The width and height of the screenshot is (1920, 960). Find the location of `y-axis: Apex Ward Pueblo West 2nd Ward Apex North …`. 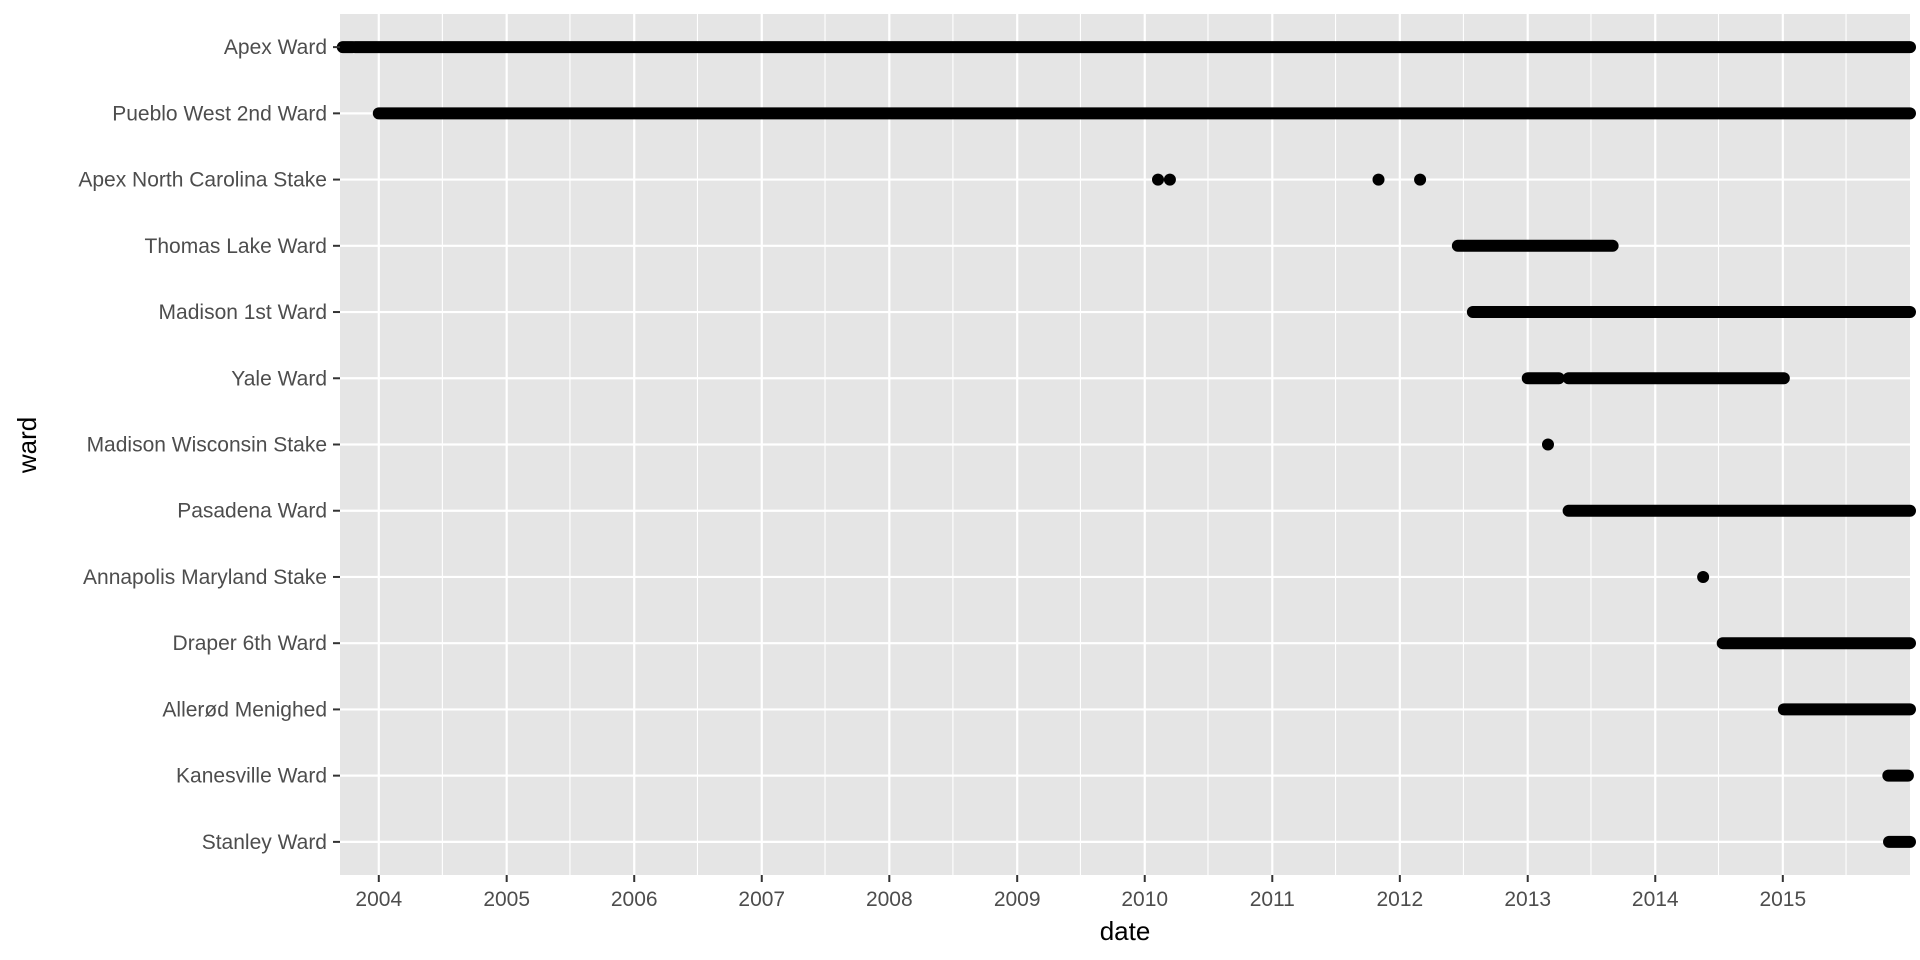

y-axis: Apex Ward Pueblo West 2nd Ward Apex North … is located at coordinates (209, 445).